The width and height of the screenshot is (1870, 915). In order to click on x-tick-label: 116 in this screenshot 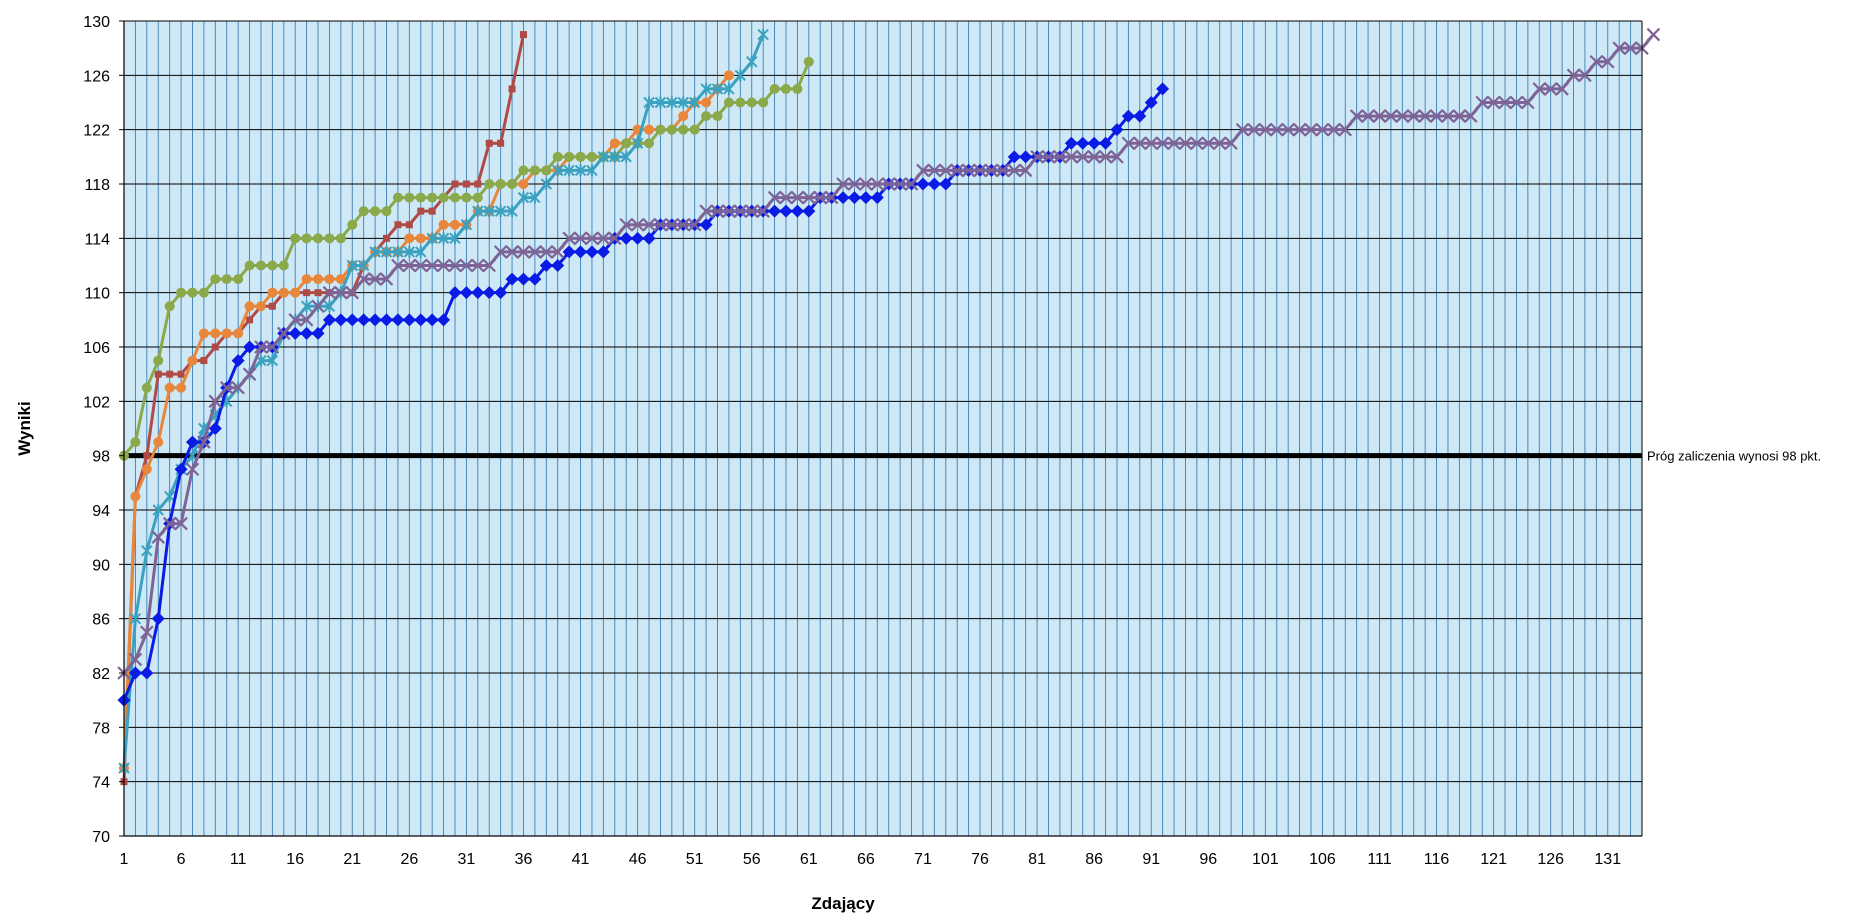, I will do `click(1437, 859)`.